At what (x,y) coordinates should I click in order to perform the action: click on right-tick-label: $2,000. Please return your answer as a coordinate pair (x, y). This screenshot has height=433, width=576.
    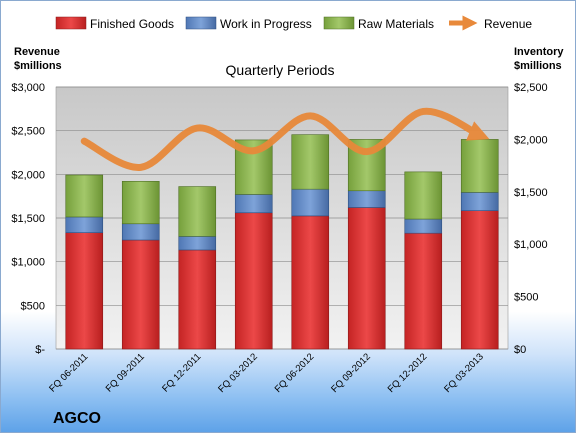
    Looking at the image, I should click on (531, 140).